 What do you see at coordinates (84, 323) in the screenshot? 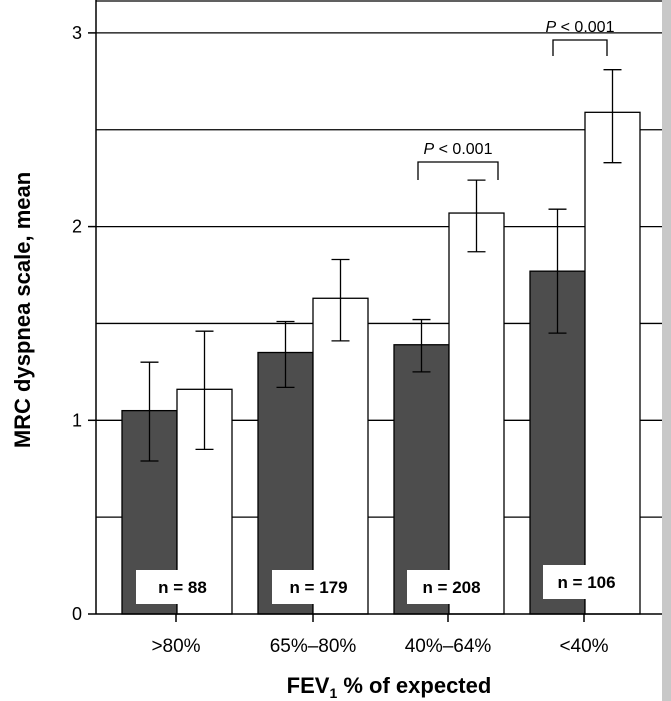
I see `y-tick-labels: 0 1 2 3` at bounding box center [84, 323].